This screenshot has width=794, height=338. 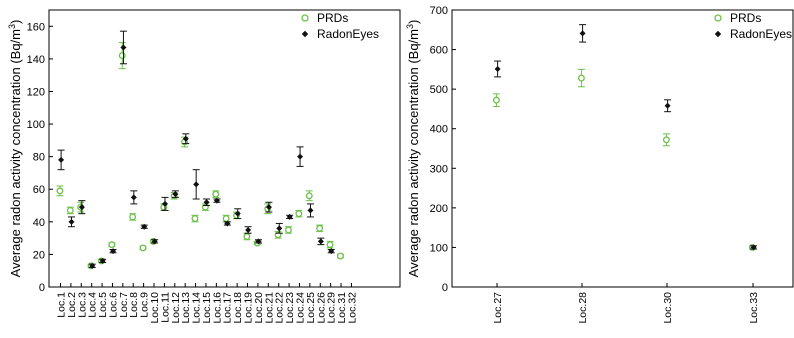 What do you see at coordinates (238, 308) in the screenshot?
I see `x-tick-label: Loc.18` at bounding box center [238, 308].